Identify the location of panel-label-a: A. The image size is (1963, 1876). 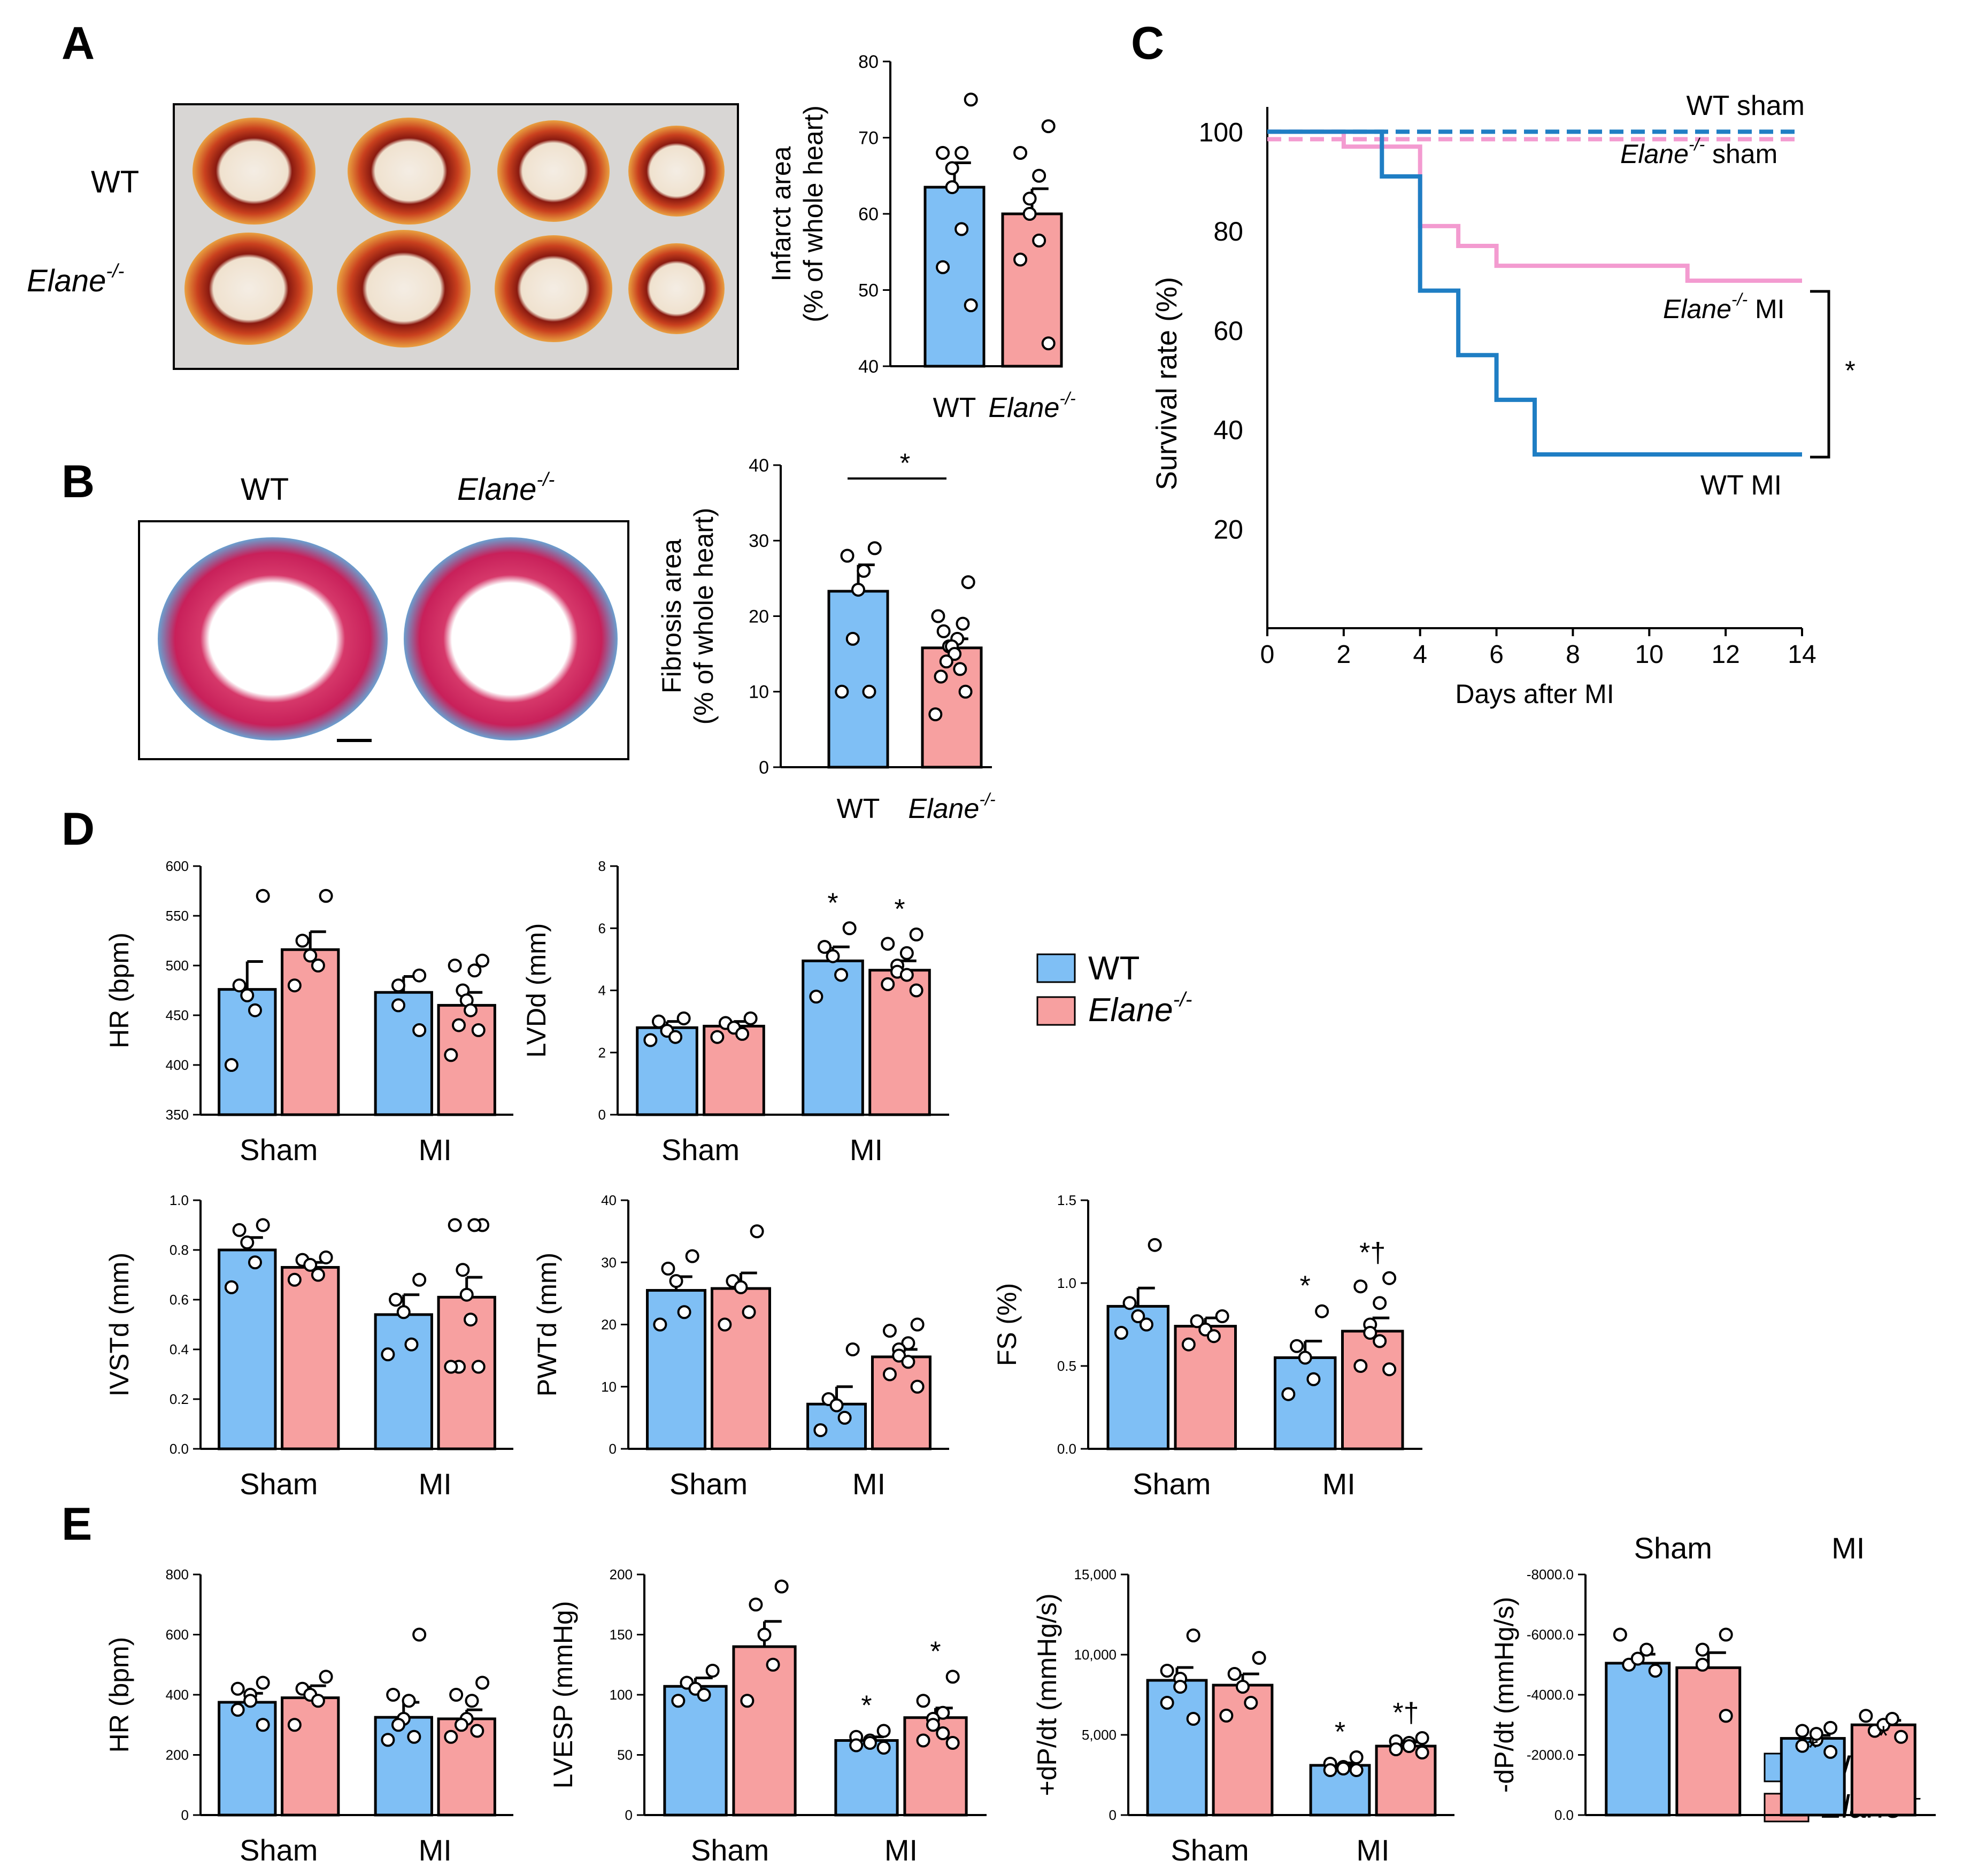
(78, 43).